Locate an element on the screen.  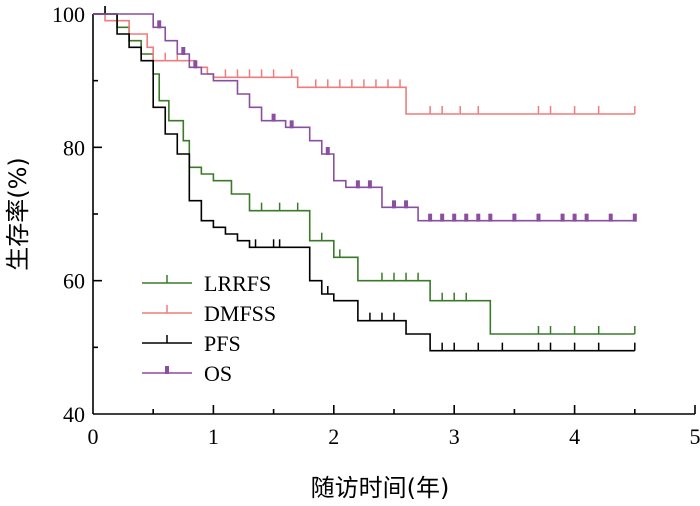
y-axis-title: 生存率(%) is located at coordinates (18, 214).